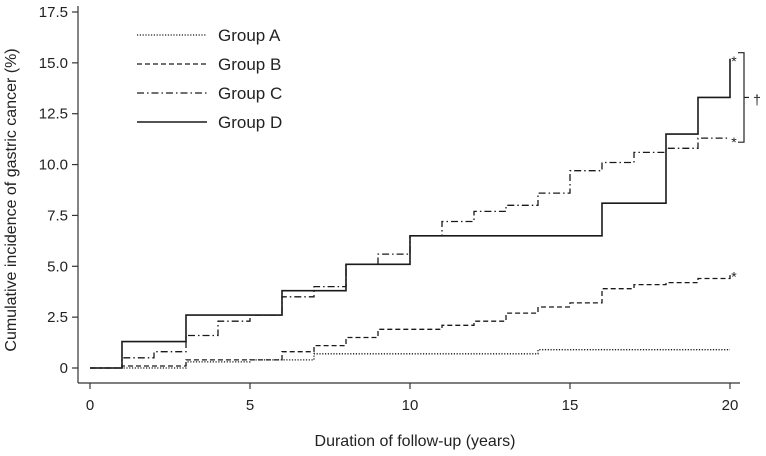 The width and height of the screenshot is (766, 456). What do you see at coordinates (90, 405) in the screenshot?
I see `x-tick-label: 0` at bounding box center [90, 405].